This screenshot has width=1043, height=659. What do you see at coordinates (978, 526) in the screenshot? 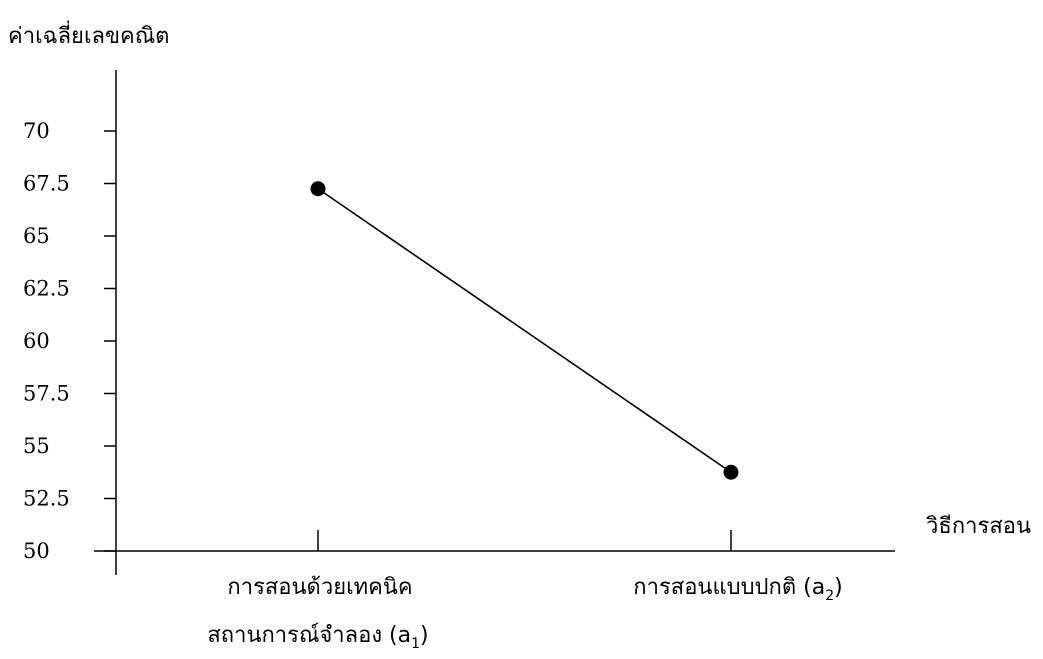
I see `x-axis-title: วิธีการสอน` at bounding box center [978, 526].